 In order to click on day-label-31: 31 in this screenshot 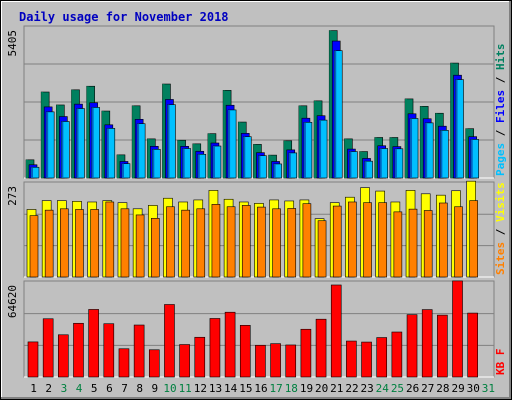, I will do `click(488, 388)`.